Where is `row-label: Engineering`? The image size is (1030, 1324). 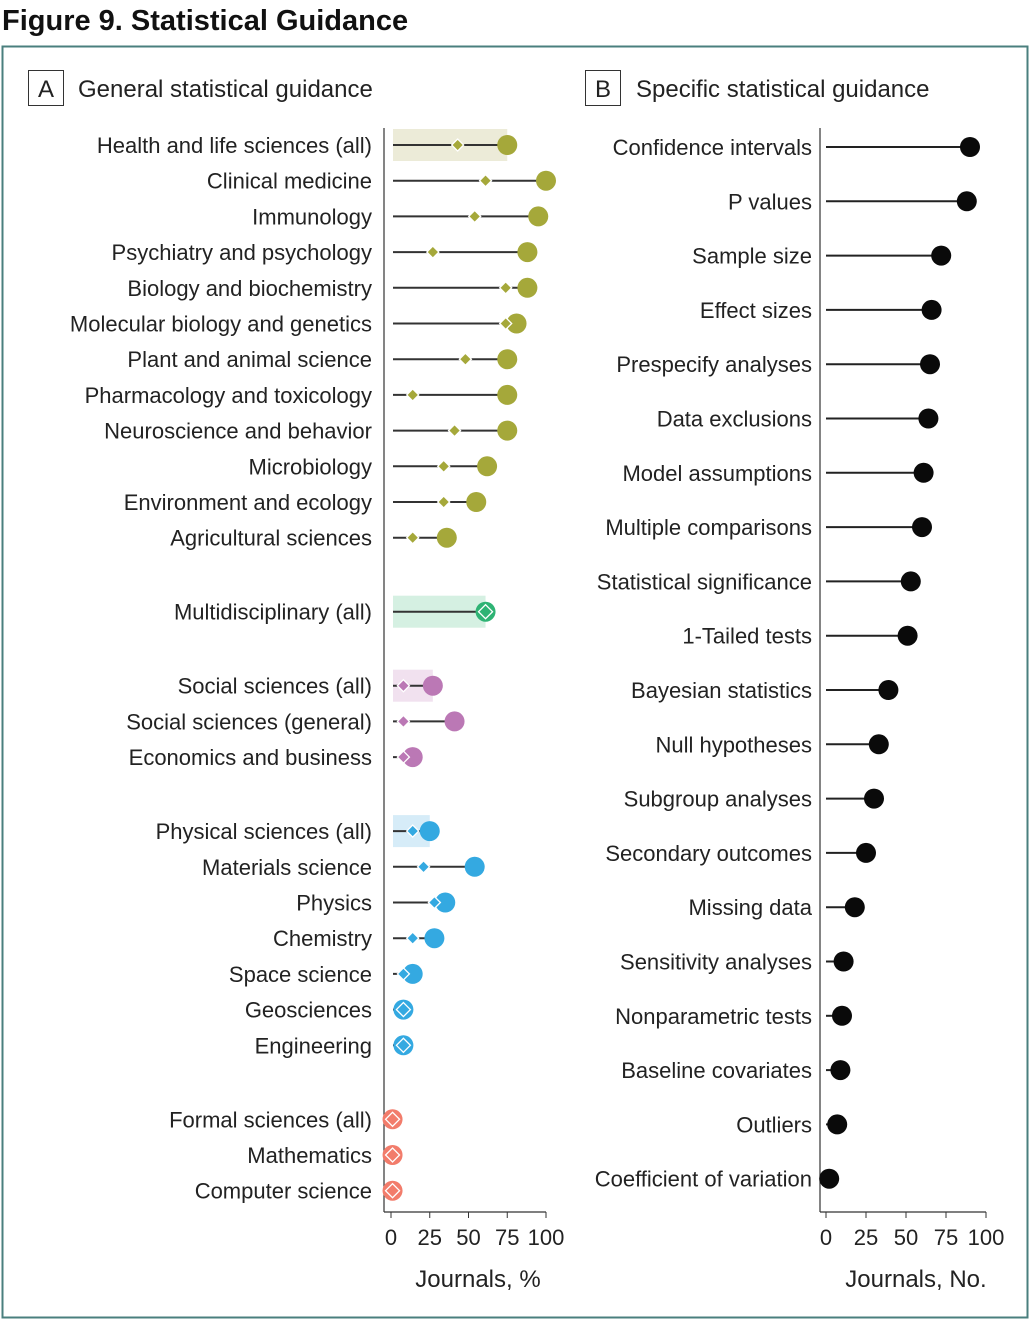 row-label: Engineering is located at coordinates (313, 1045).